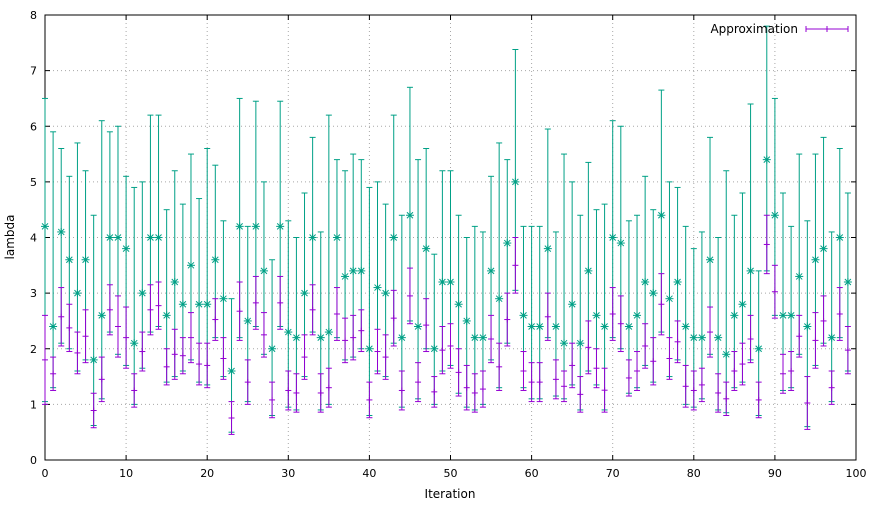  What do you see at coordinates (207, 473) in the screenshot?
I see `svg-text: 20` at bounding box center [207, 473].